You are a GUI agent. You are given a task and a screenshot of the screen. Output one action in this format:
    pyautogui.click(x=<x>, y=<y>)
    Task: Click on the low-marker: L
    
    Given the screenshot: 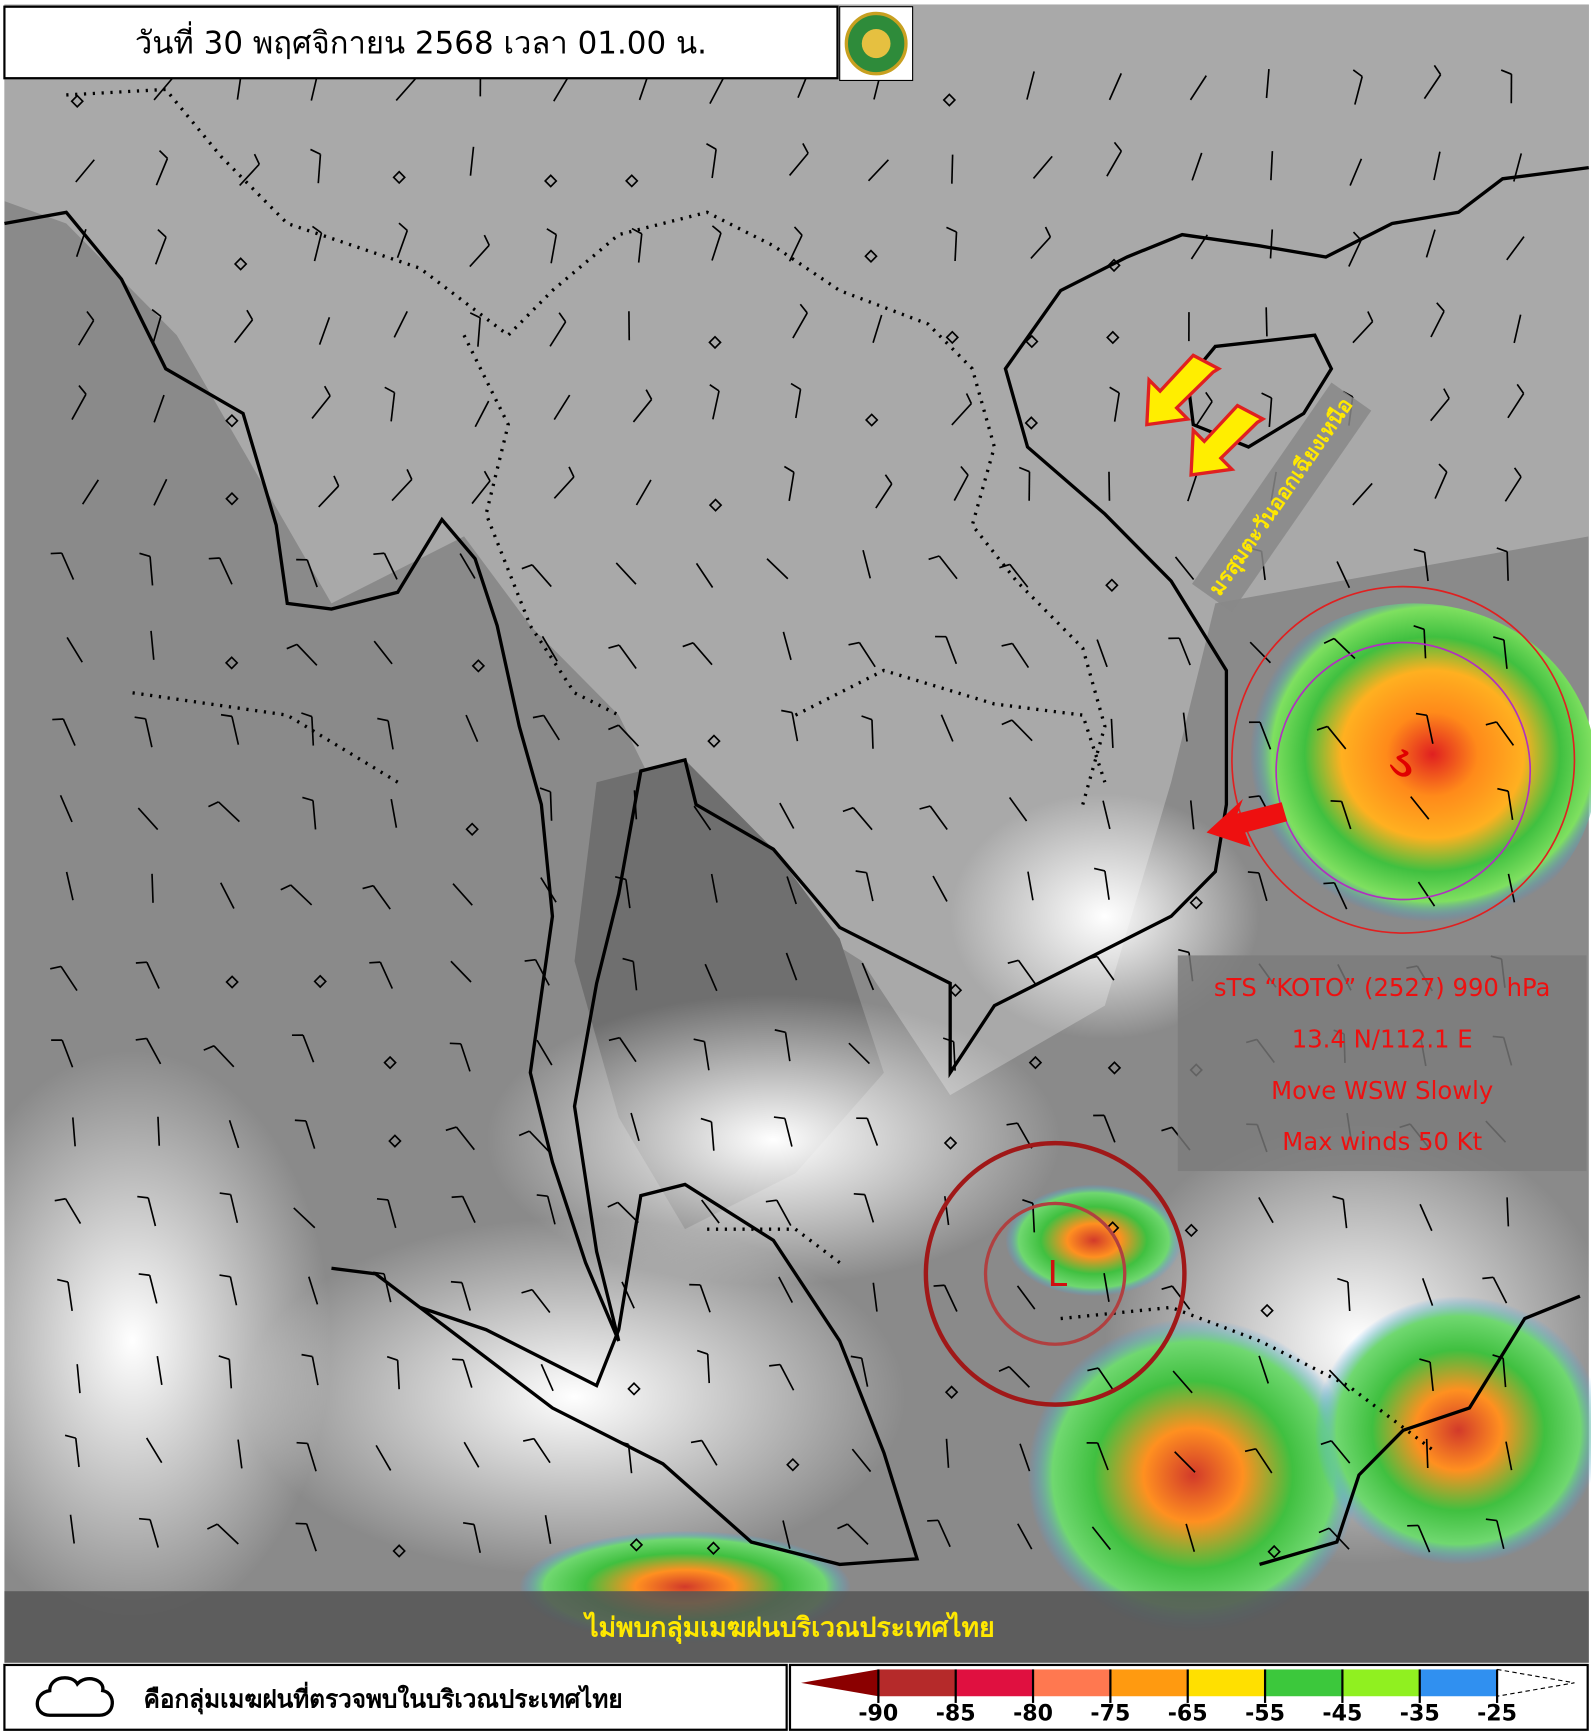 What is the action you would take?
    pyautogui.click(x=1058, y=1274)
    